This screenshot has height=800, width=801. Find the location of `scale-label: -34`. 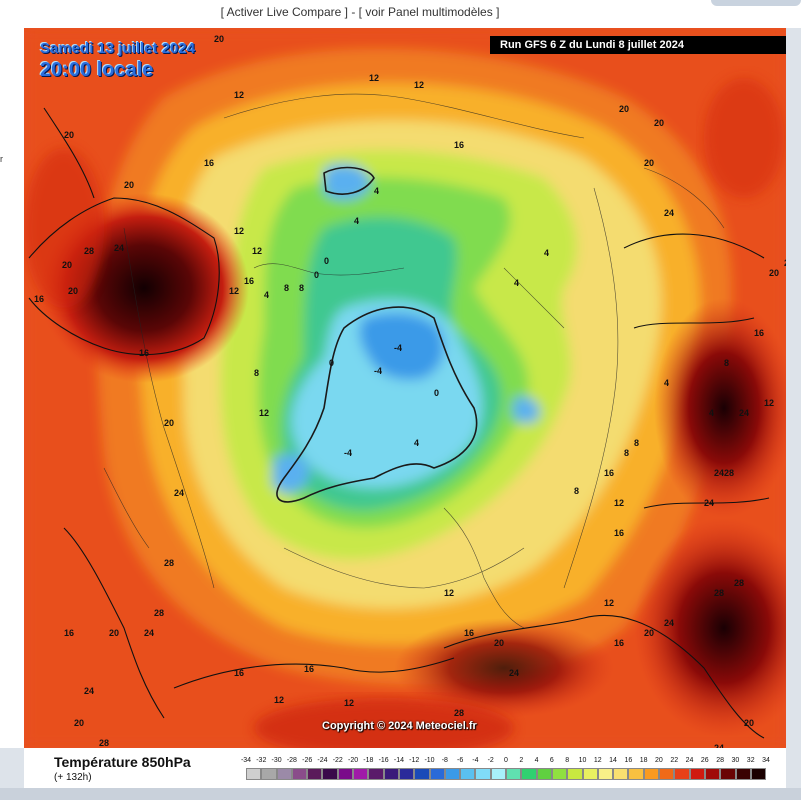

scale-label: -34 is located at coordinates (246, 760).